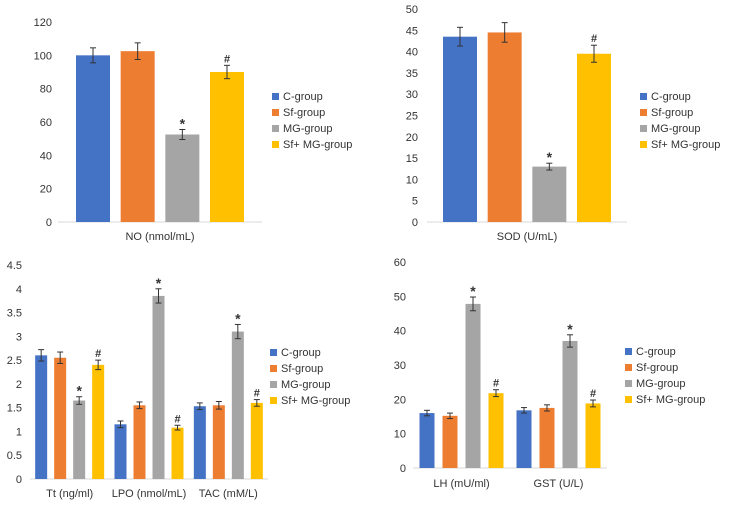 This screenshot has height=511, width=735. Describe the element at coordinates (412, 159) in the screenshot. I see `y-tick-label: 15` at that location.